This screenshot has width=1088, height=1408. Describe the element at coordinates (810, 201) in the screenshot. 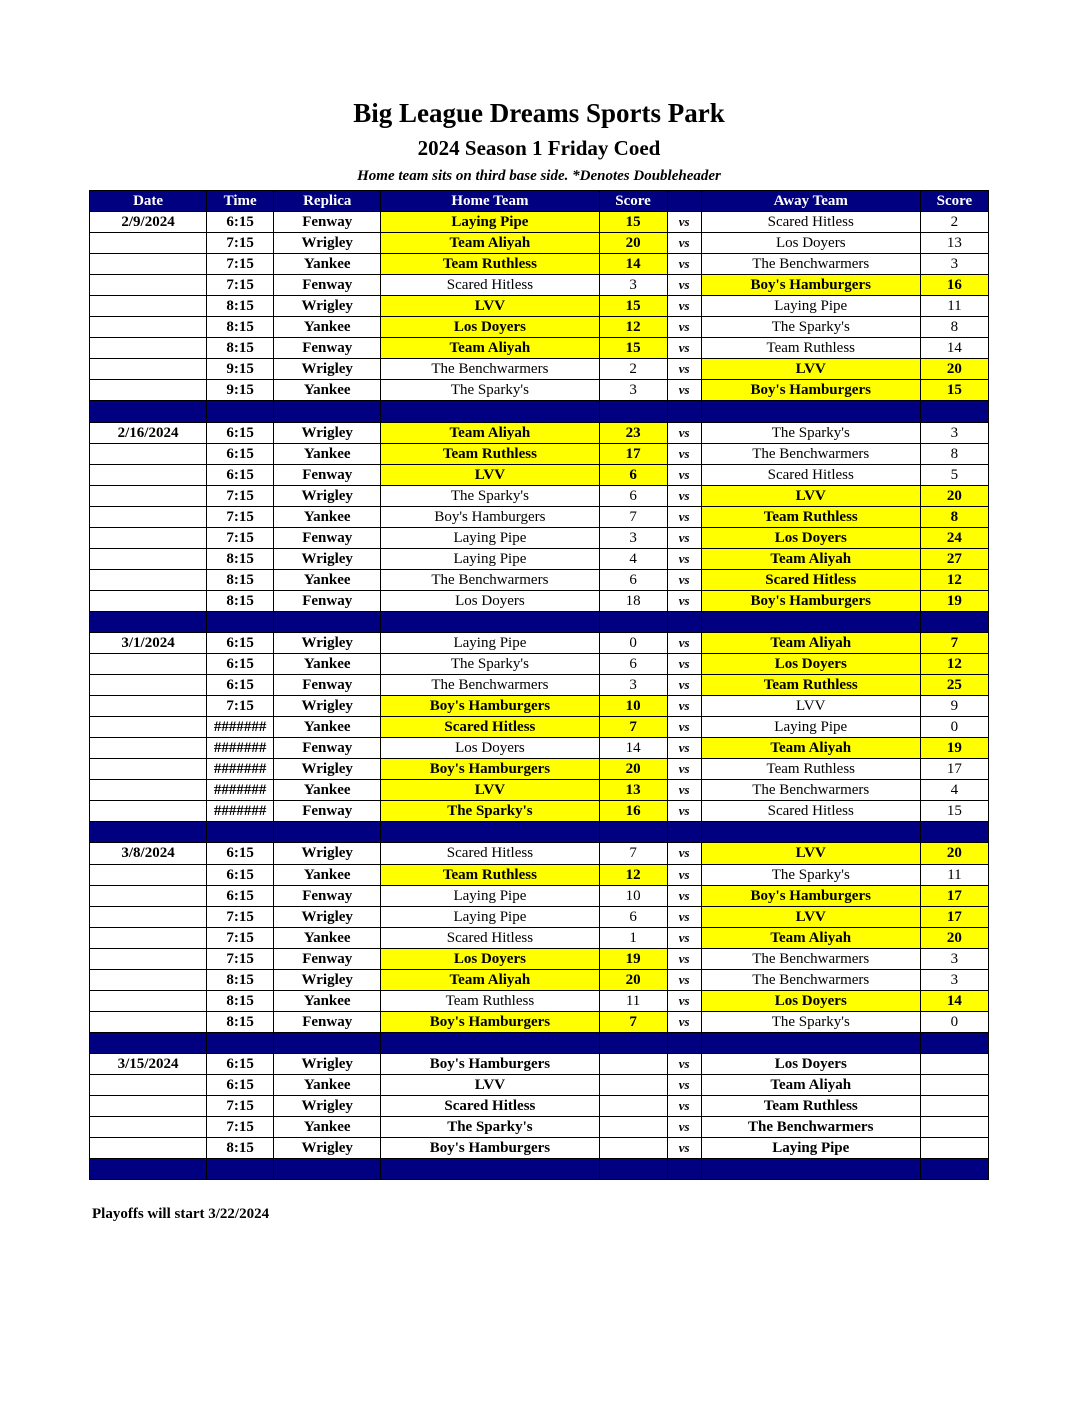

I see `header-away-team: Away Team` at that location.